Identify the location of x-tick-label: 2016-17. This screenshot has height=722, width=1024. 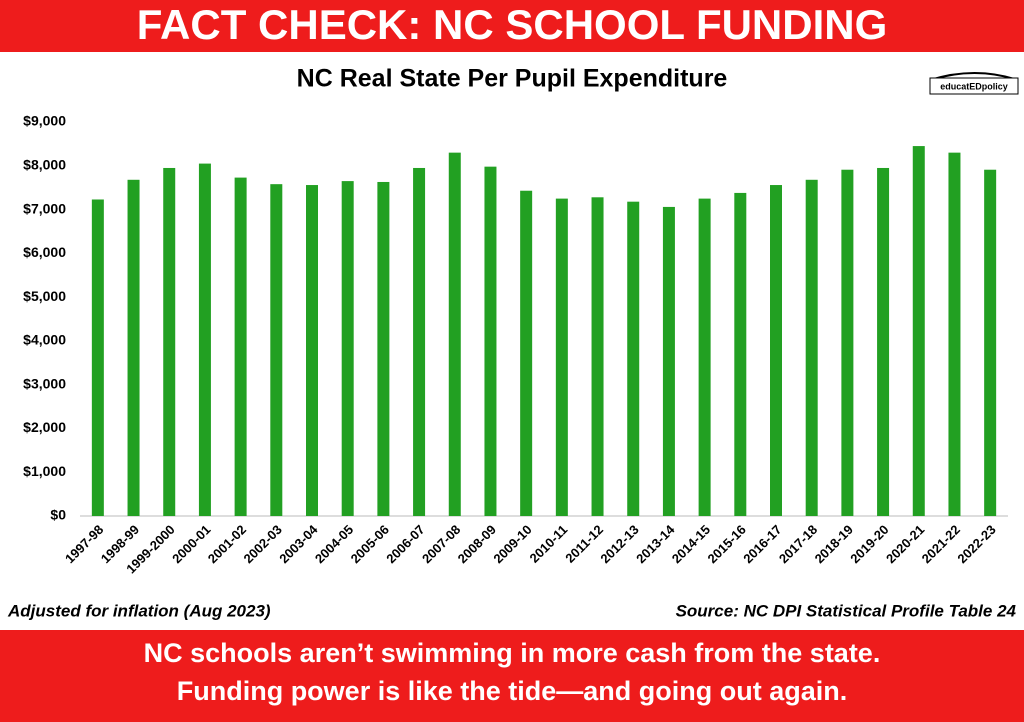
(762, 544).